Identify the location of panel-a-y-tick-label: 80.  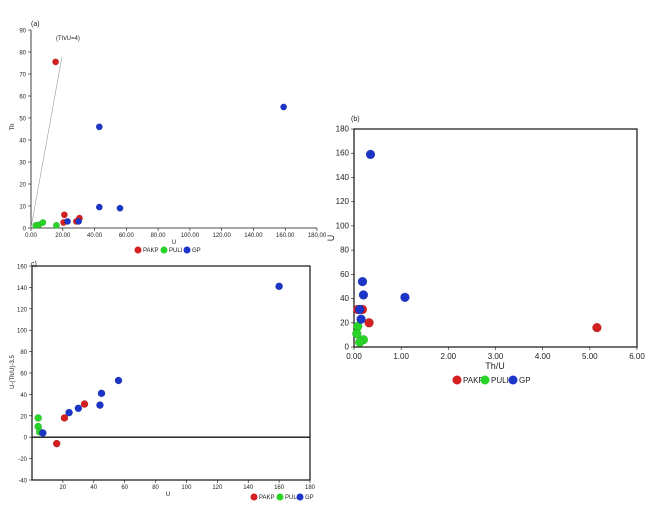
(22, 54).